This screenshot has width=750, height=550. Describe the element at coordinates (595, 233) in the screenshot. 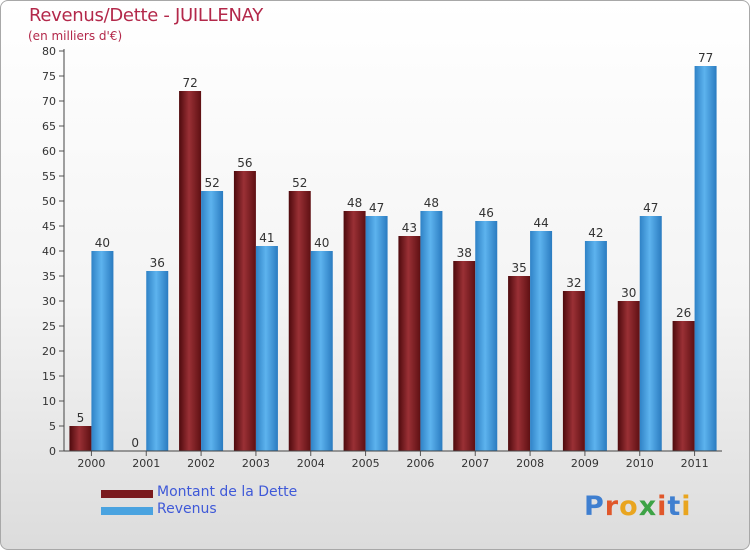

I see `data-label: 42` at that location.